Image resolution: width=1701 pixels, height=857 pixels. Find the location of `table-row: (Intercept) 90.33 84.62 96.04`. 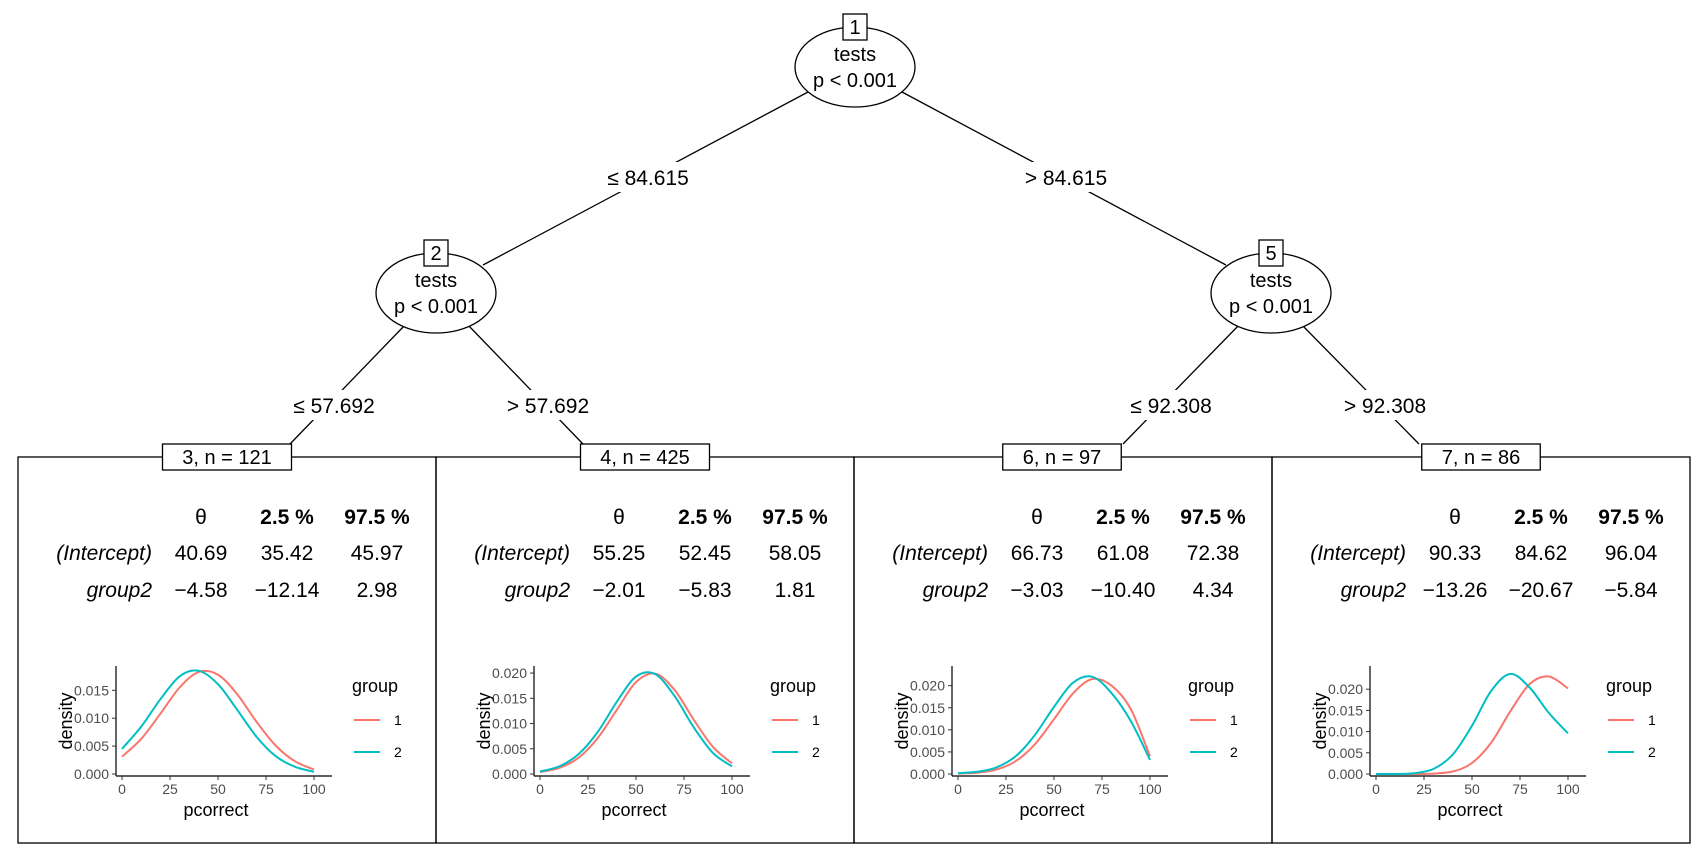

table-row: (Intercept) 90.33 84.62 96.04 is located at coordinates (1483, 553).